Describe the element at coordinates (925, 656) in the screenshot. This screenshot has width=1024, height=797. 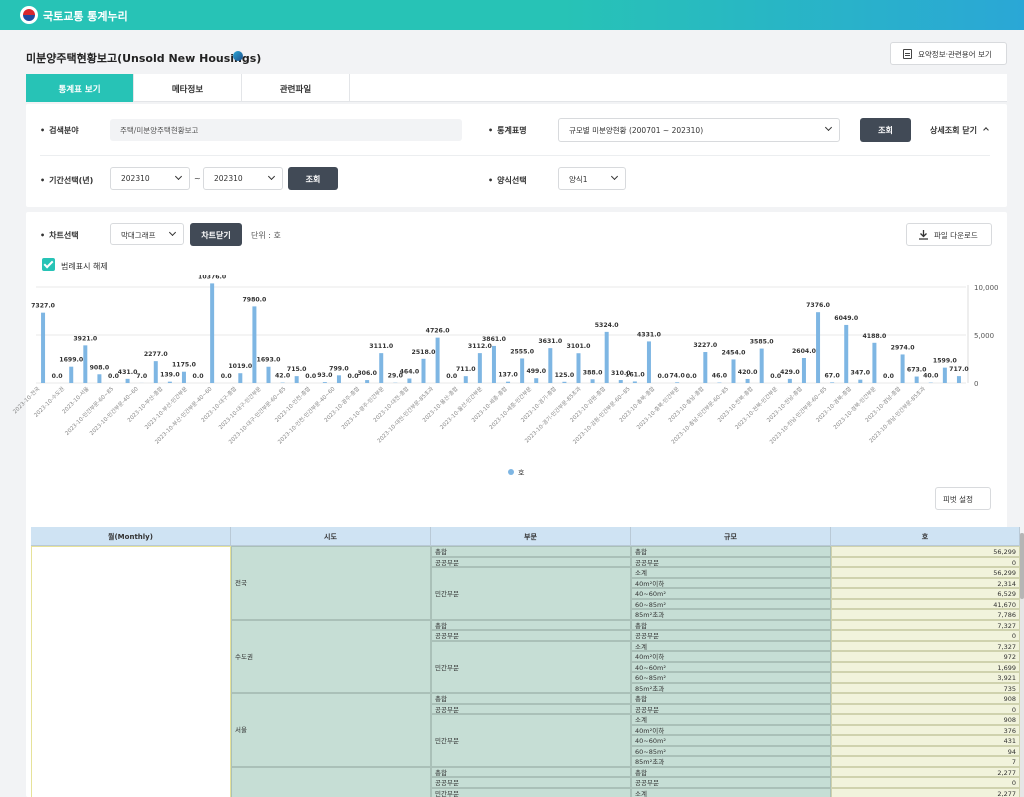
I see `value-cell: 972` at that location.